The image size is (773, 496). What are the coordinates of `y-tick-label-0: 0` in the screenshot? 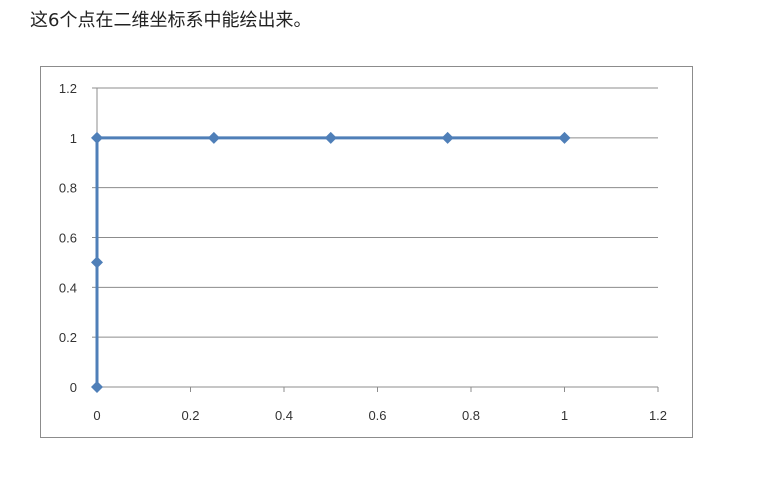 It's located at (73, 387).